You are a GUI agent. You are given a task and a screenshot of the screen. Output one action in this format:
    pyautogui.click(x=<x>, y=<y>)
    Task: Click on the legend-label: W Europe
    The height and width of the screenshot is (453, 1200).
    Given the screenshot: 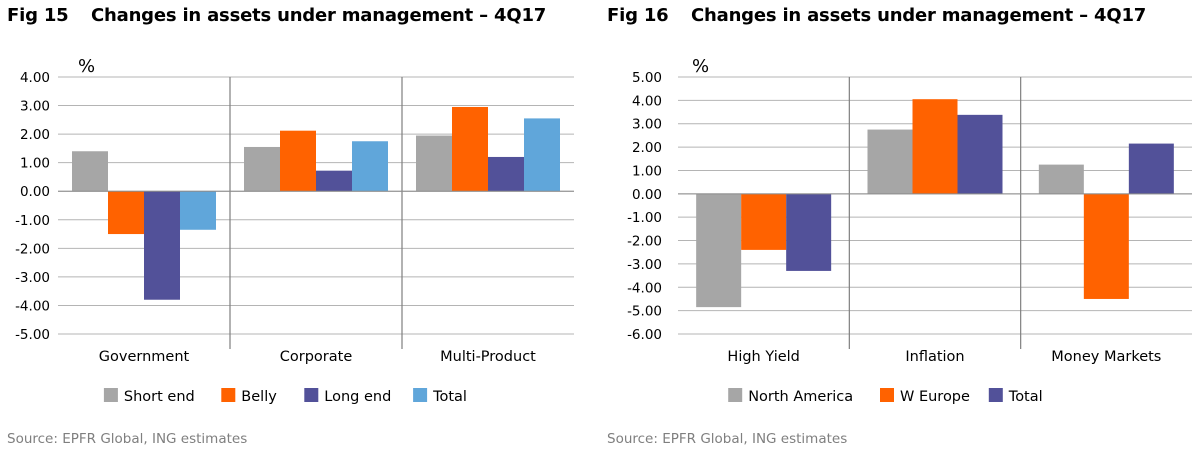 What is the action you would take?
    pyautogui.click(x=935, y=397)
    